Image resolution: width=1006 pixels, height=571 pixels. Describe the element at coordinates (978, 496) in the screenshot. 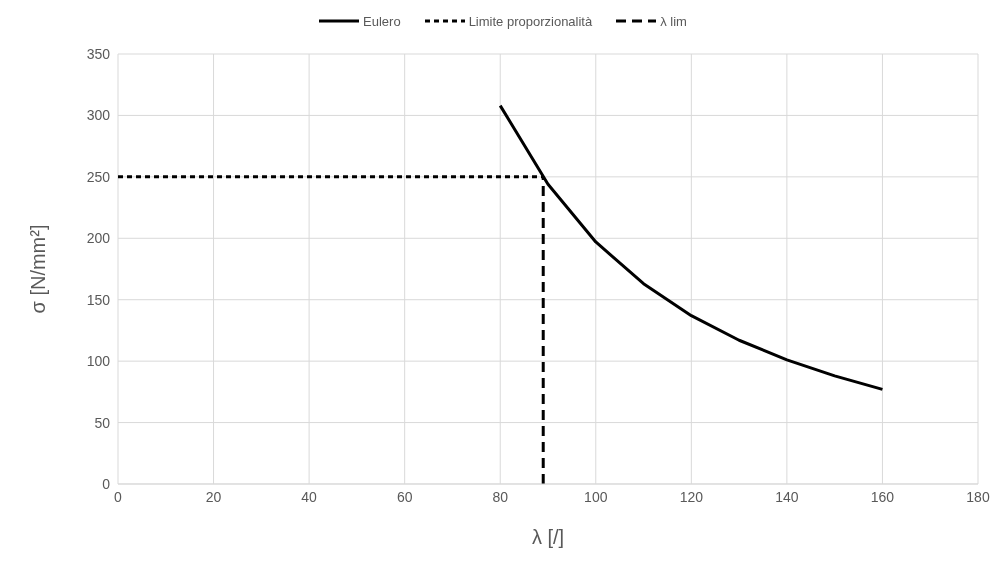

I see `x-tick-label: 180` at that location.